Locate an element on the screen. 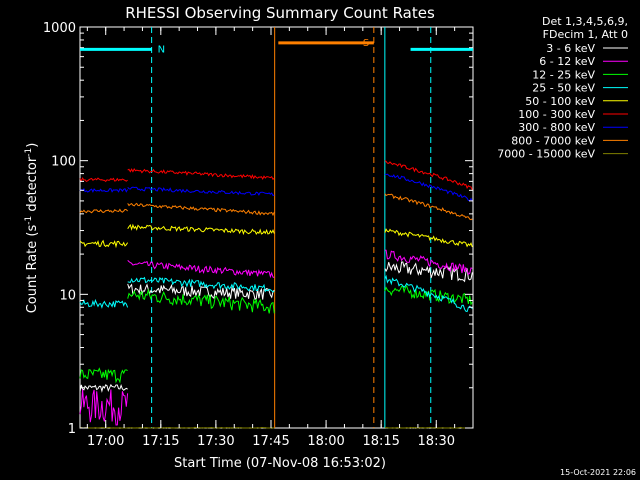 The height and width of the screenshot is (480, 640). x-tick-label: 18:00 is located at coordinates (325, 441).